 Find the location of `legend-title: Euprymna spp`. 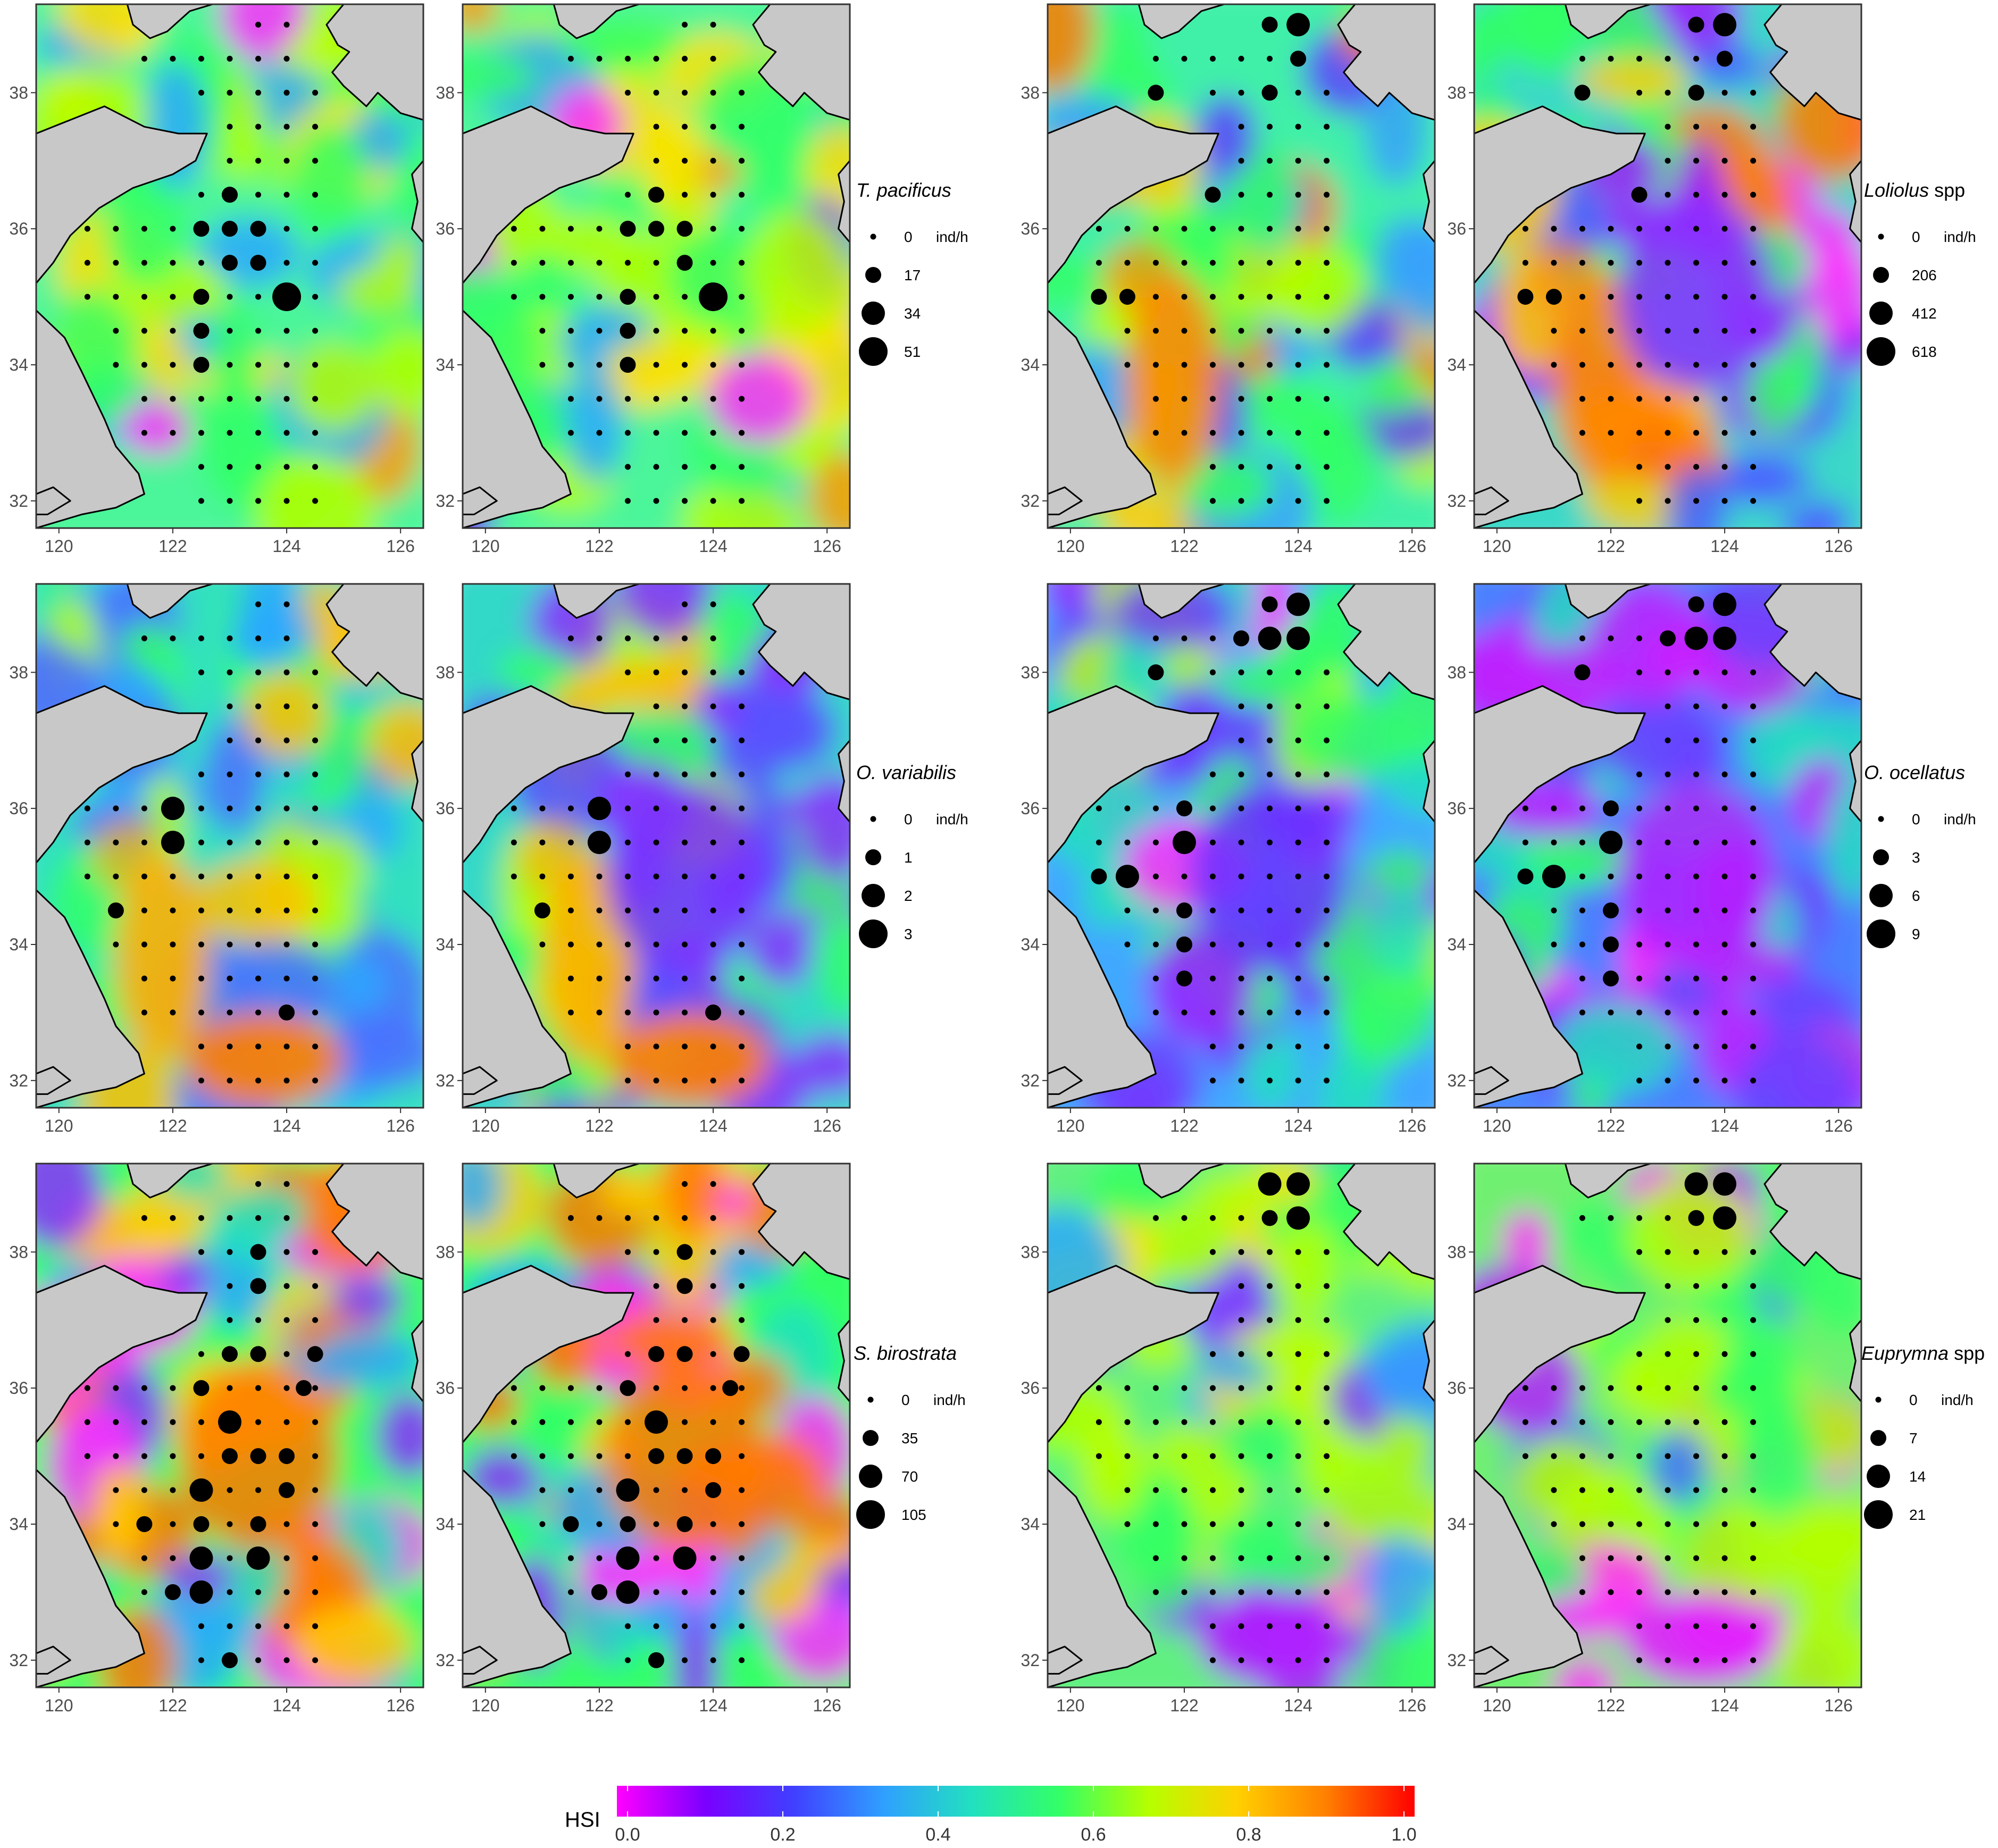

legend-title: Euprymna spp is located at coordinates (1923, 1353).